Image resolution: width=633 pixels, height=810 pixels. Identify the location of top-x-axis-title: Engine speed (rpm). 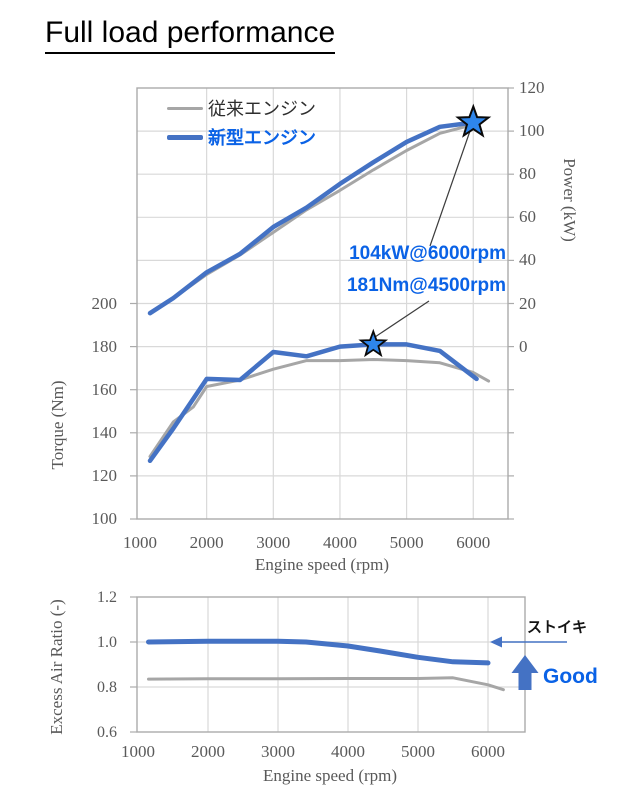
(322, 564).